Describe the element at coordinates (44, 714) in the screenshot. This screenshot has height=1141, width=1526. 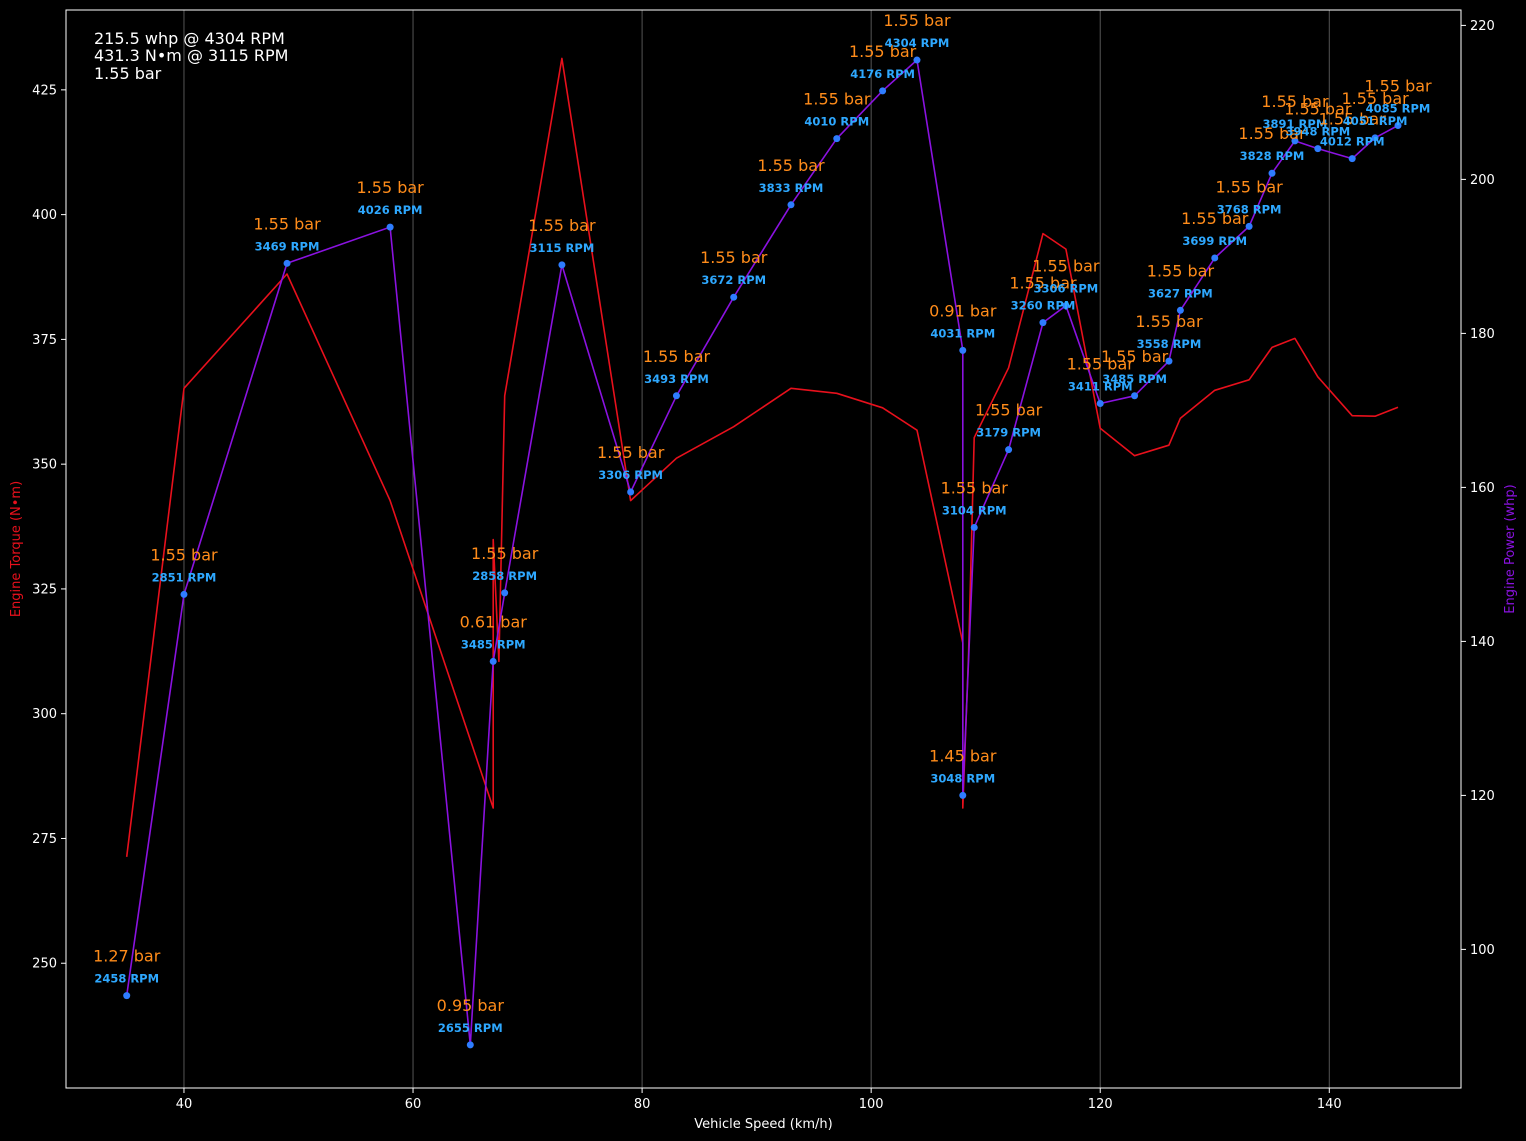
I see `y-left-tick-label: 300` at that location.